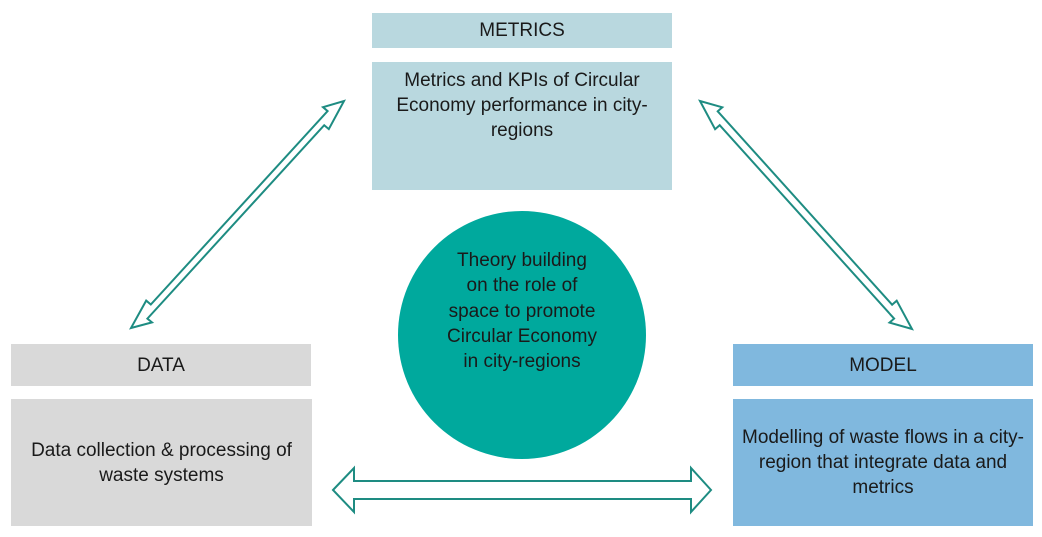  I want to click on model-title: MODEL, so click(883, 365).